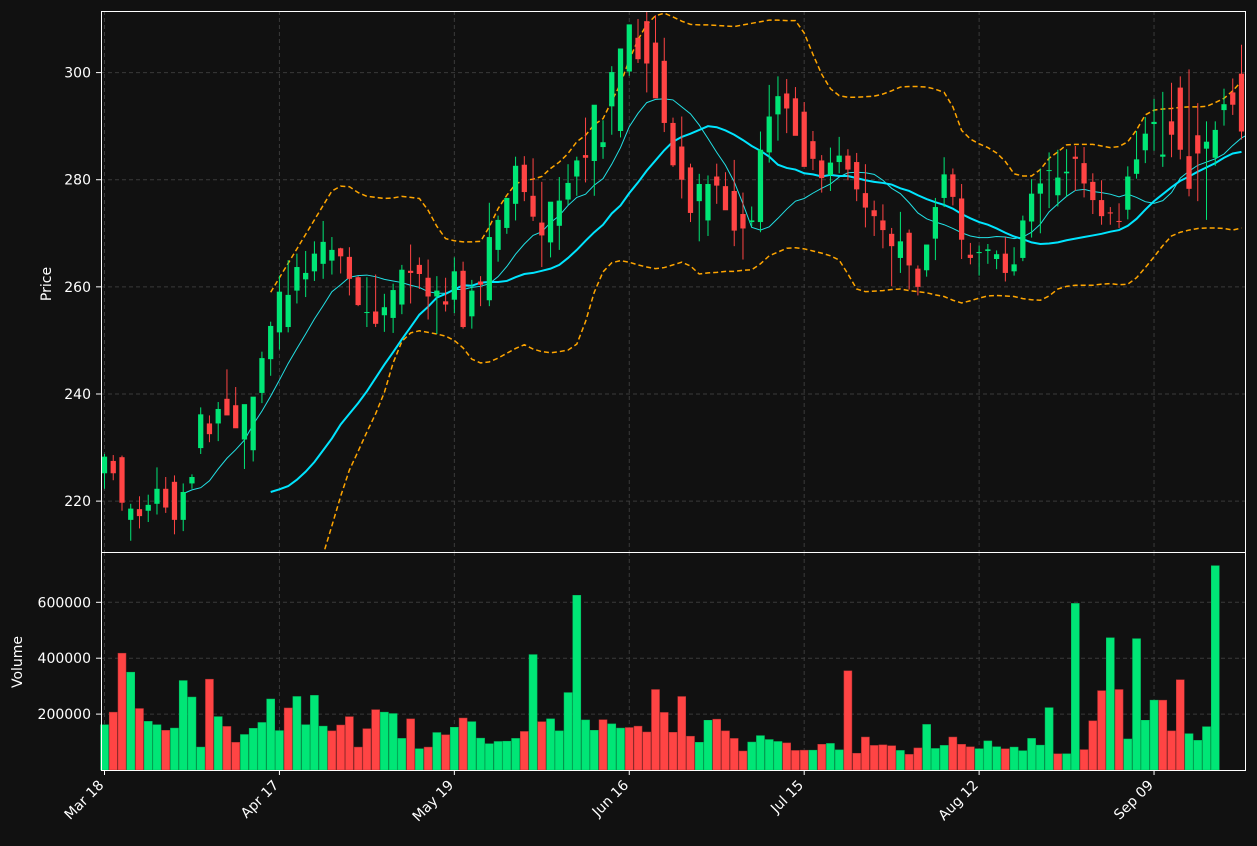 The width and height of the screenshot is (1257, 846). What do you see at coordinates (77, 181) in the screenshot?
I see `price-tick-label: 280` at bounding box center [77, 181].